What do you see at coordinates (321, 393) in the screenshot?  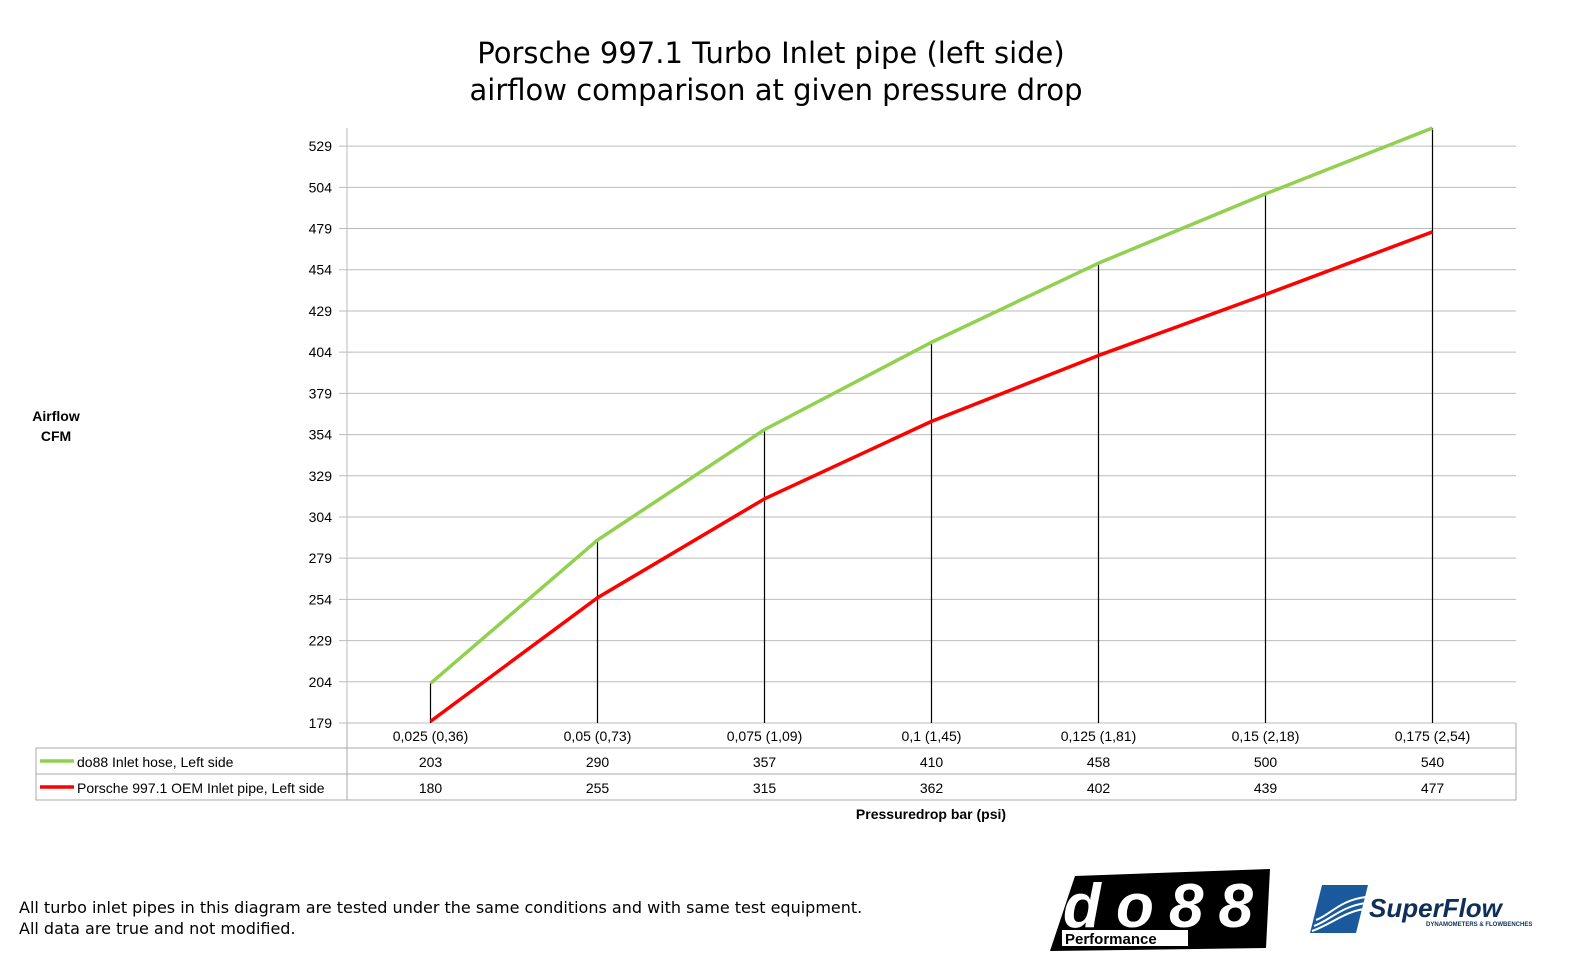 I see `y-tick-label: 379` at bounding box center [321, 393].